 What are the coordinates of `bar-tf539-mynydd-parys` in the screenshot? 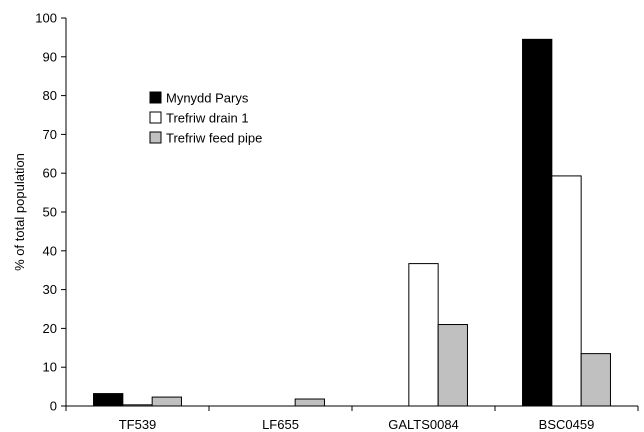 It's located at (108, 400).